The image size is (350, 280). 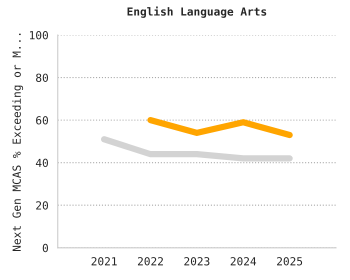 I want to click on x-tick-label: 2021, so click(x=104, y=261).